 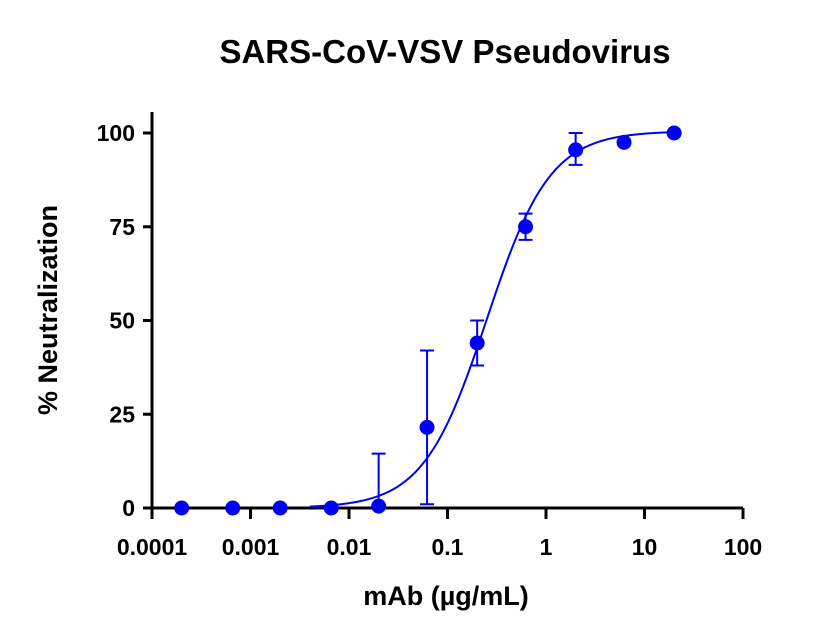 I want to click on x-axis-label: mAb (µg/mL), so click(x=446, y=596).